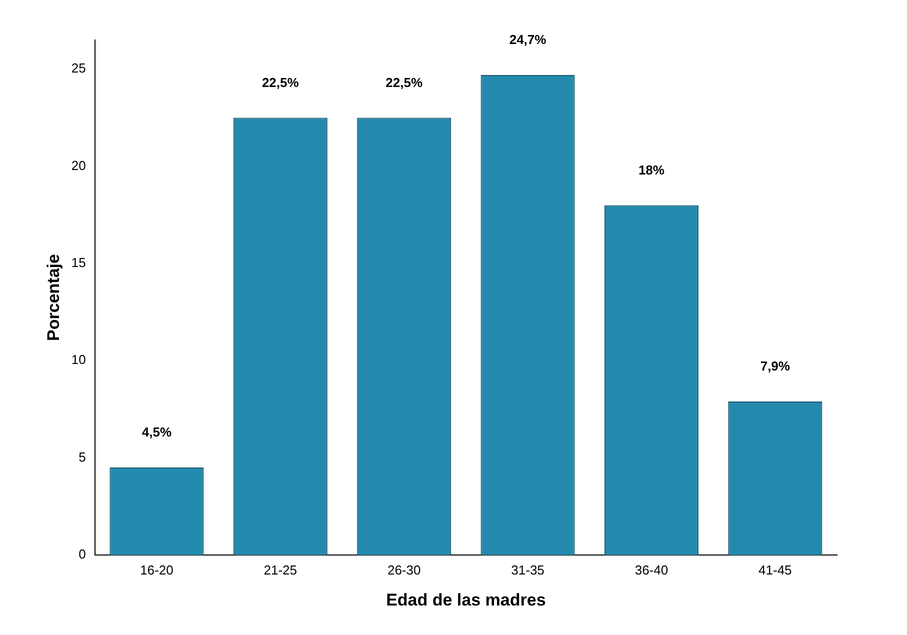 The width and height of the screenshot is (907, 635). What do you see at coordinates (466, 600) in the screenshot?
I see `x-axis-title: Edad de las madres` at bounding box center [466, 600].